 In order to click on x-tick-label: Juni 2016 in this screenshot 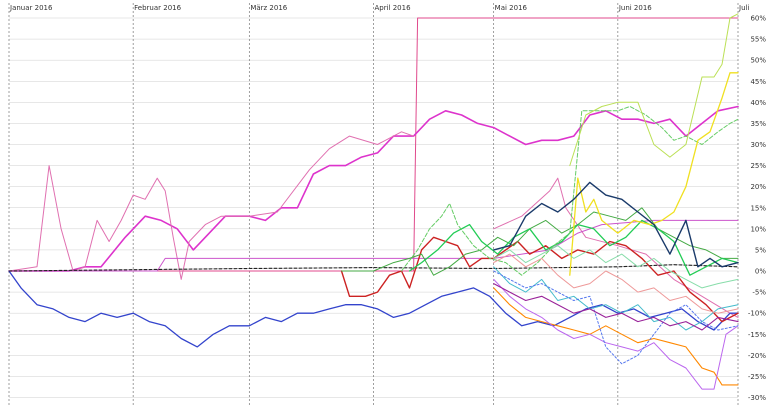, I will do `click(635, 8)`.